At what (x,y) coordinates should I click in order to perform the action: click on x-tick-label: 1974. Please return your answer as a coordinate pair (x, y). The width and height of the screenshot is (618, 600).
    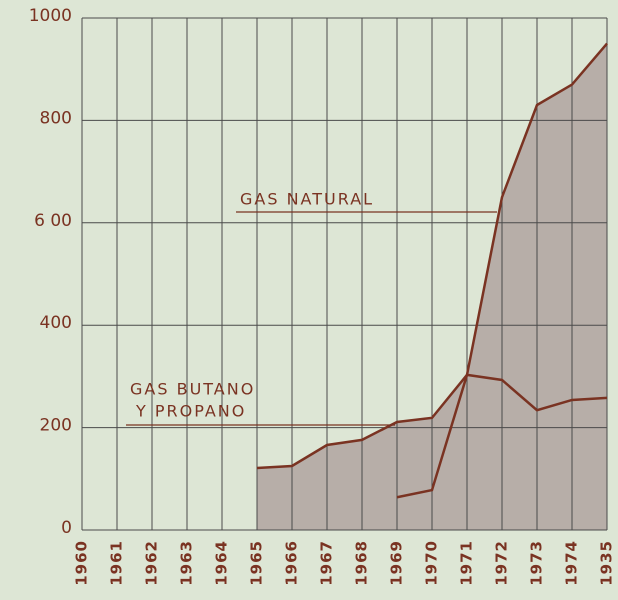
    Looking at the image, I should click on (572, 563).